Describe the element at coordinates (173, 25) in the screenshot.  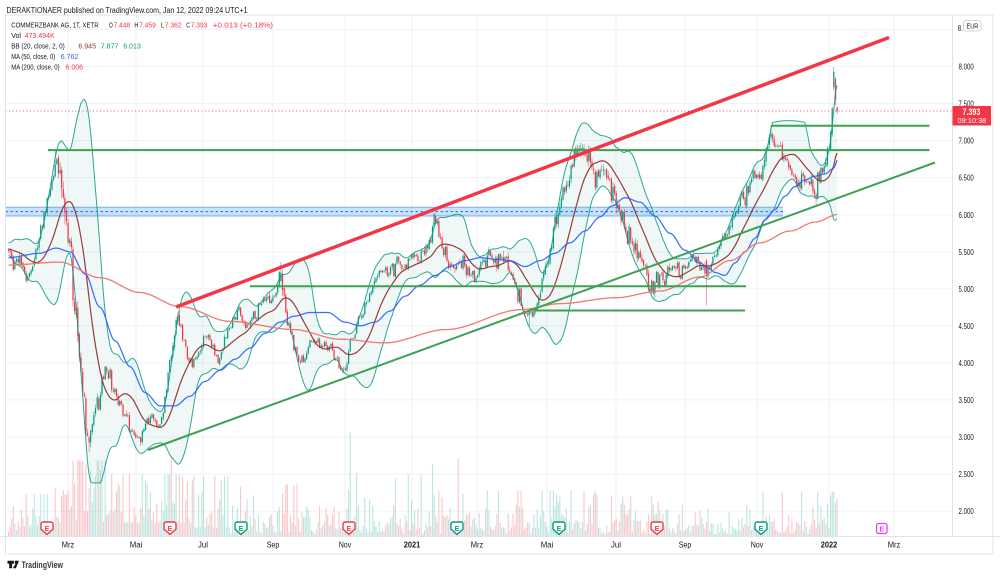
I see `svg-text: 7.362` at that location.